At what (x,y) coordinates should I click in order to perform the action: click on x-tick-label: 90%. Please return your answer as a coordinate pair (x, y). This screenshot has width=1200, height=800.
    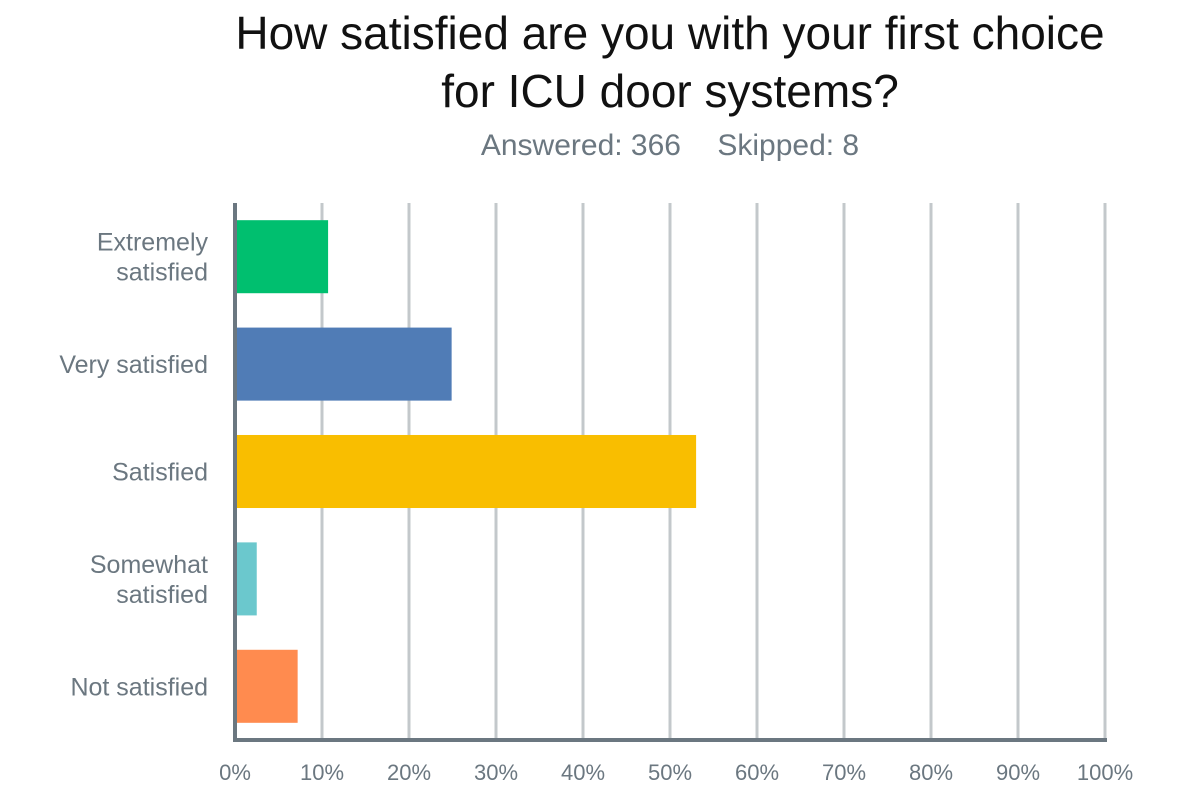
    Looking at the image, I should click on (1018, 772).